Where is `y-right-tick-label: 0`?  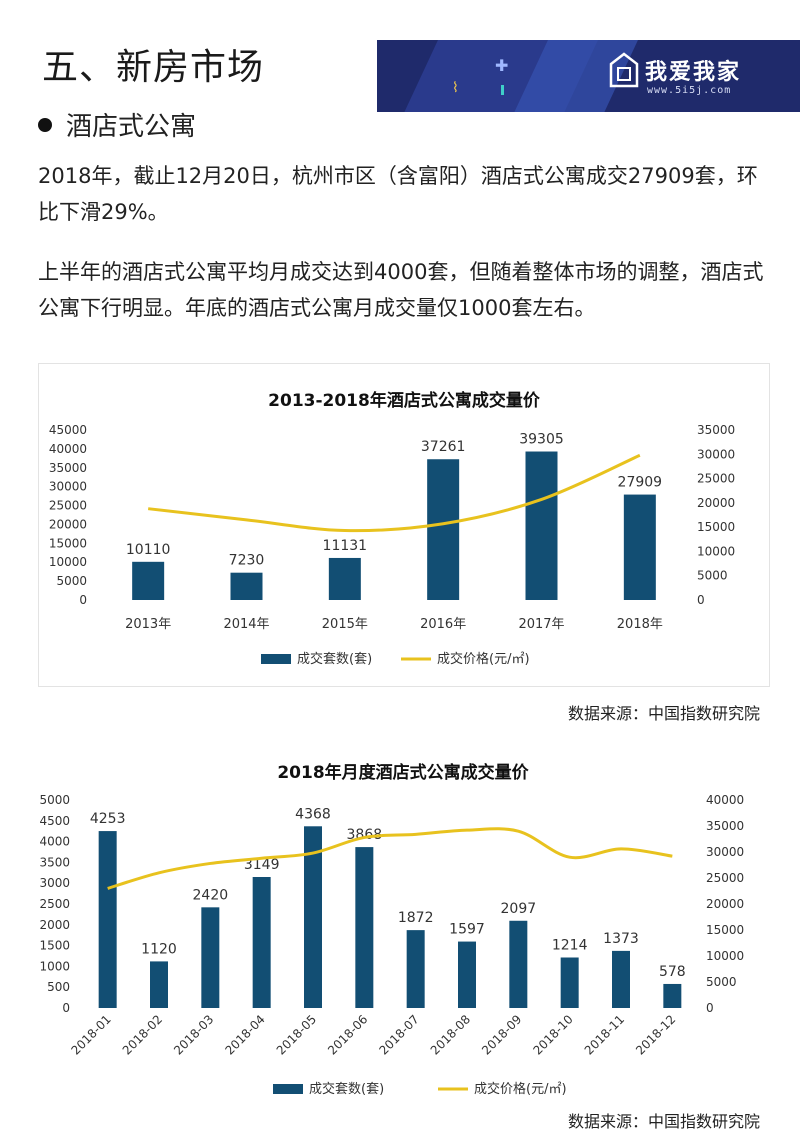
y-right-tick-label: 0 is located at coordinates (710, 1008).